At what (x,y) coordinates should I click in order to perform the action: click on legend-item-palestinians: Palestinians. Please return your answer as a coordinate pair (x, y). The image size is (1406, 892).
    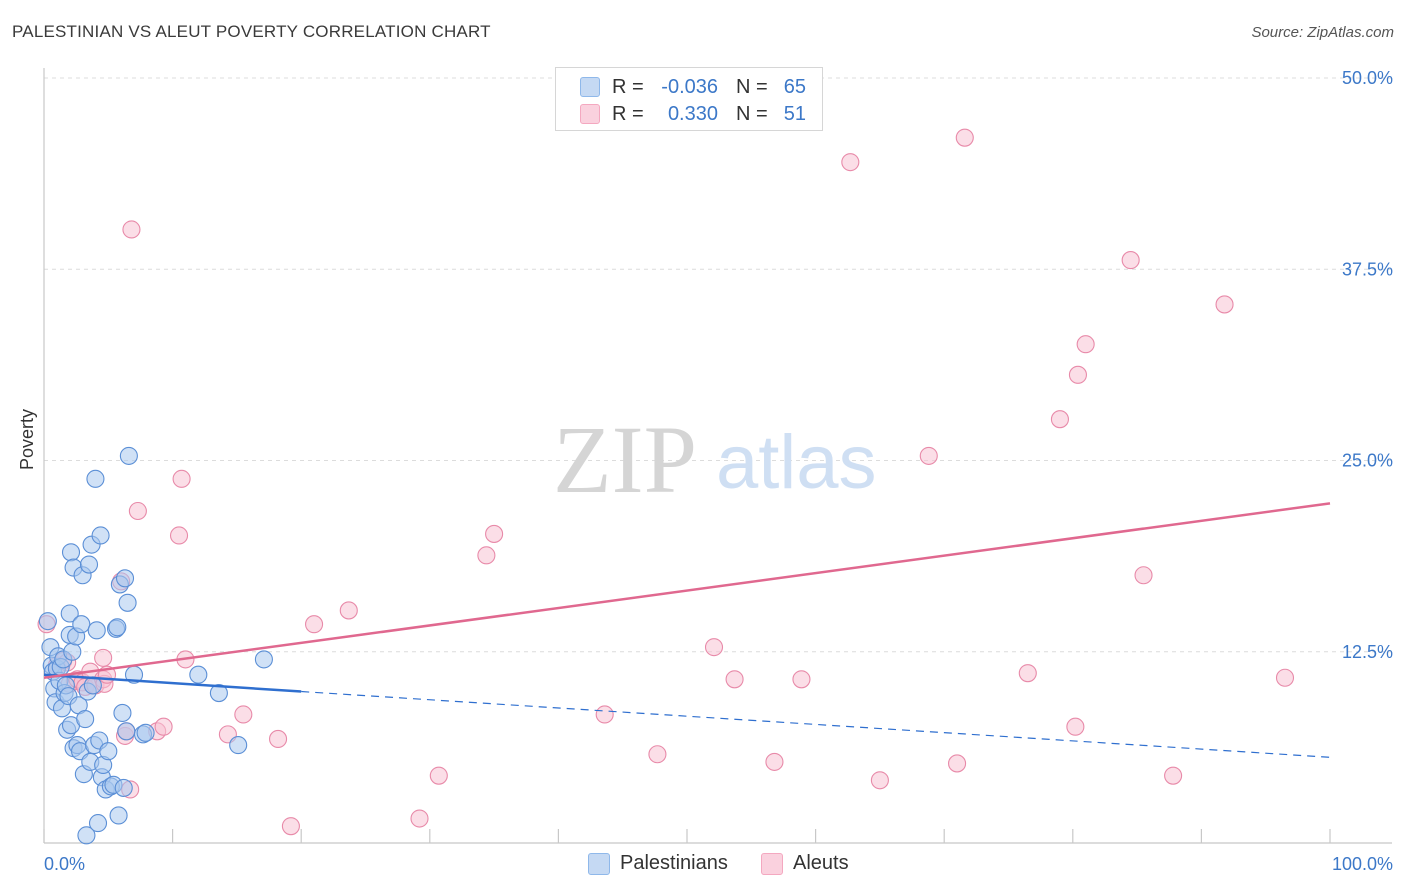
    Looking at the image, I should click on (658, 863).